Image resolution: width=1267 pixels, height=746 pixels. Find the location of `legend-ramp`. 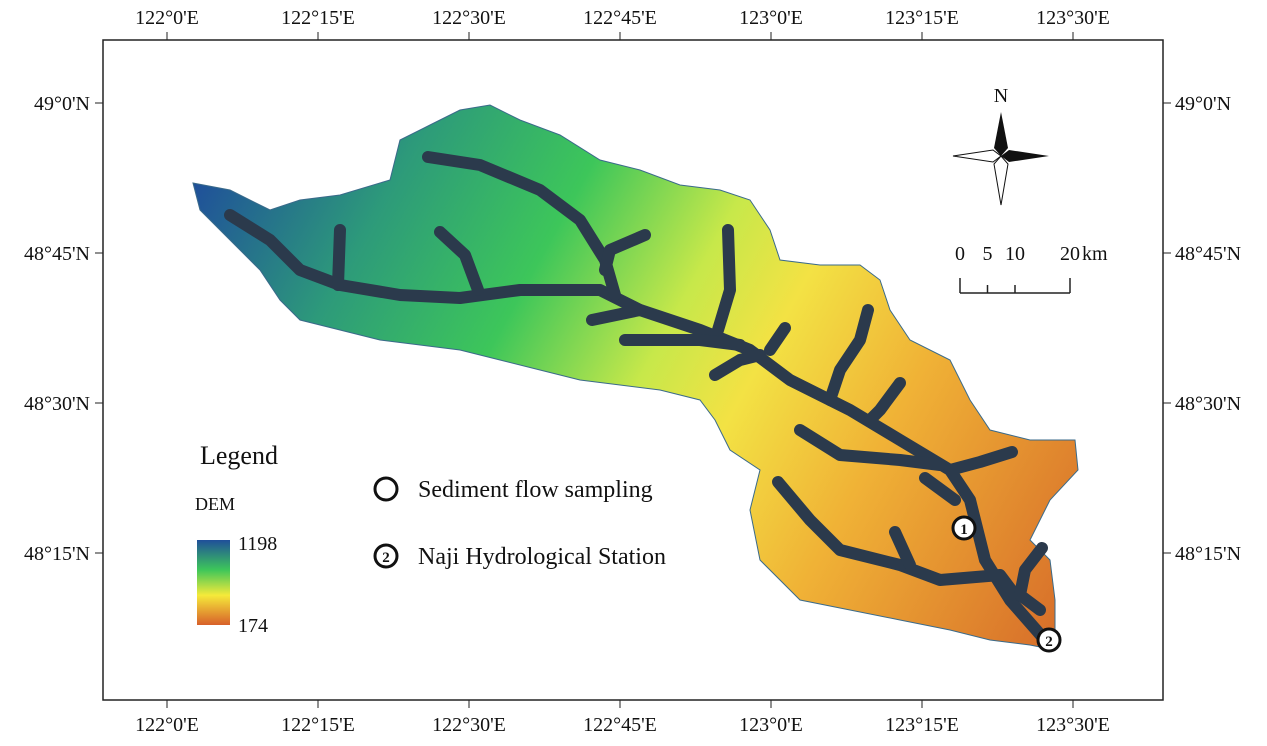

legend-ramp is located at coordinates (213, 582).